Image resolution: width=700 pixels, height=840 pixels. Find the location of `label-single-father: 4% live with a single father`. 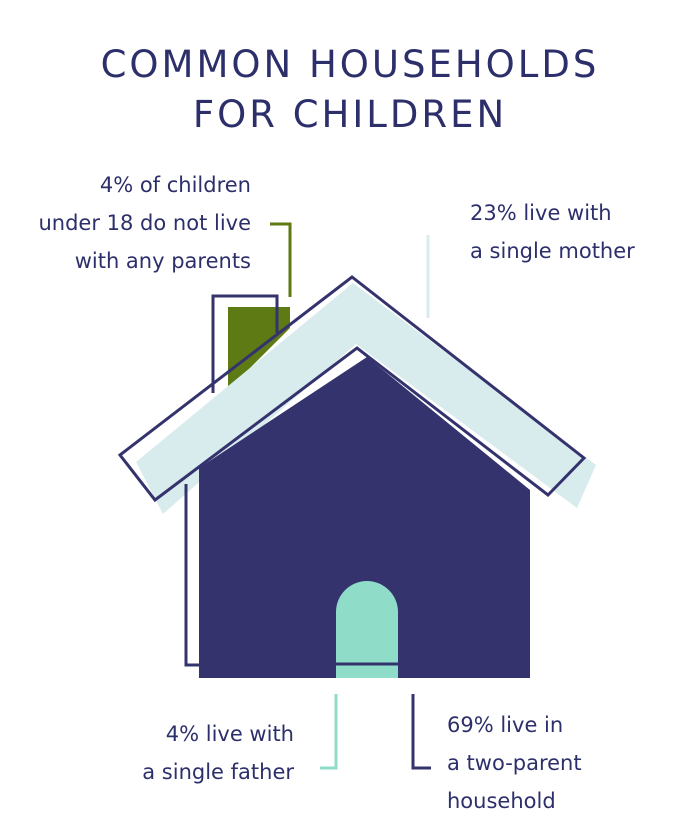

label-single-father: 4% live with a single father is located at coordinates (218, 753).